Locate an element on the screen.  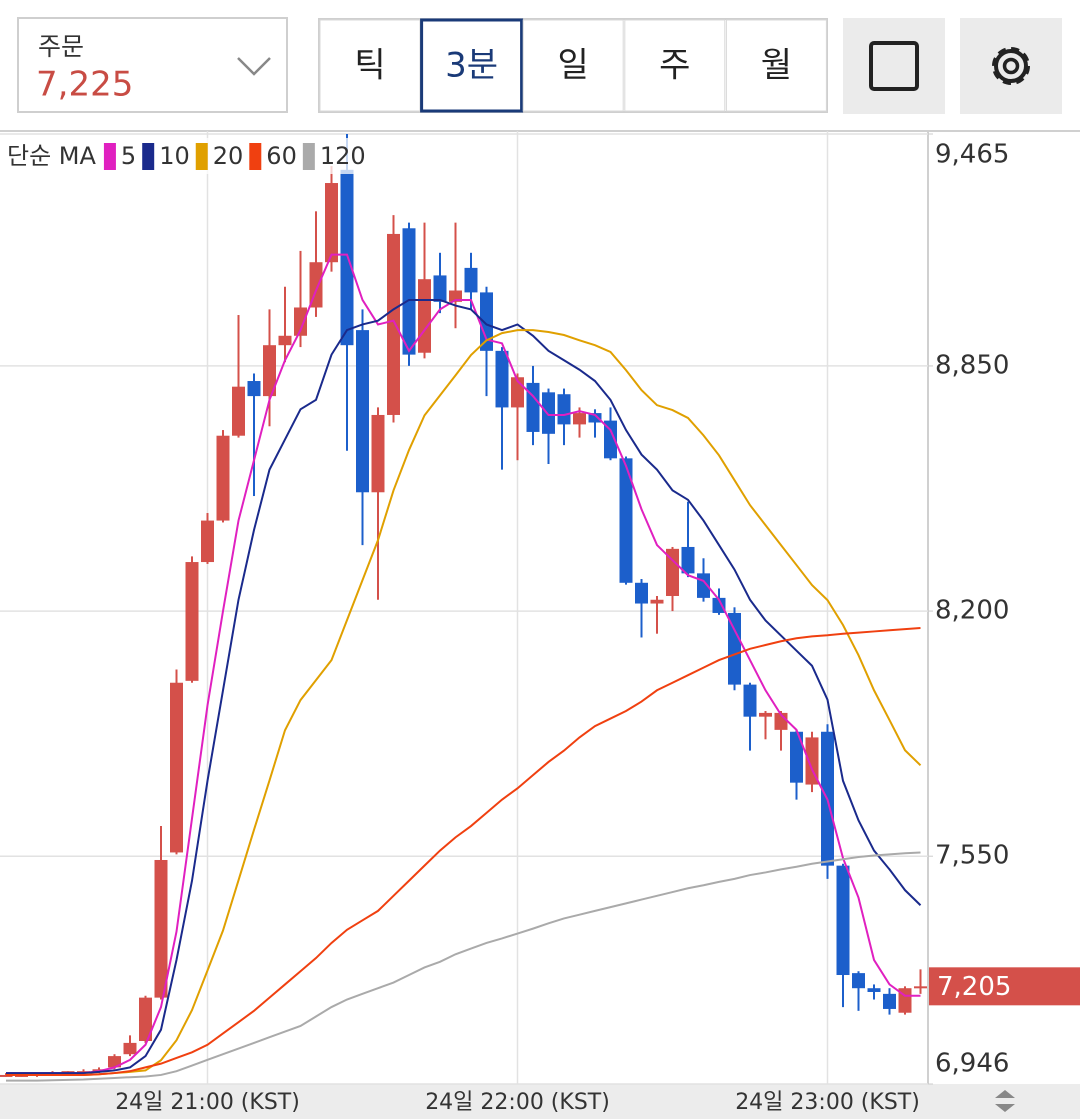
dropdown-arrow is located at coordinates (254, 66).